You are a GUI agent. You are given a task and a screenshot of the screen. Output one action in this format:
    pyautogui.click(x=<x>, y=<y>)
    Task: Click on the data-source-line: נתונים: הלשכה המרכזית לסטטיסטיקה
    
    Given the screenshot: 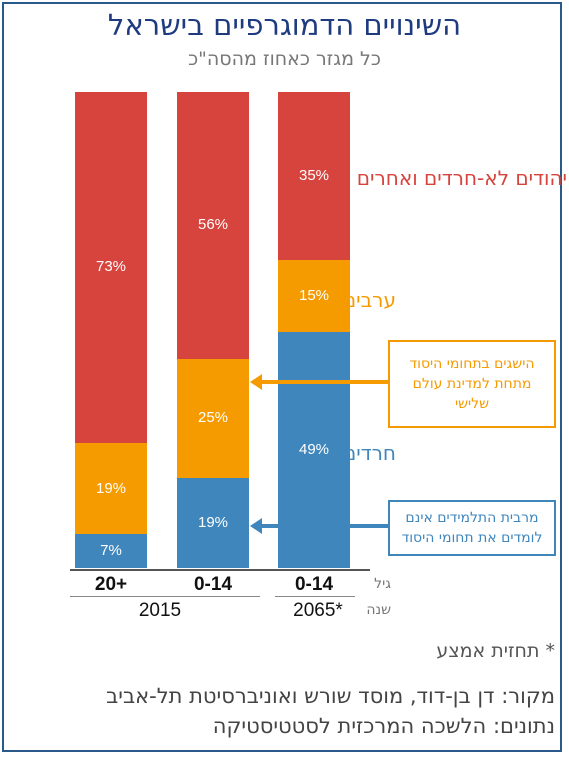 What is the action you would take?
    pyautogui.click(x=383, y=726)
    